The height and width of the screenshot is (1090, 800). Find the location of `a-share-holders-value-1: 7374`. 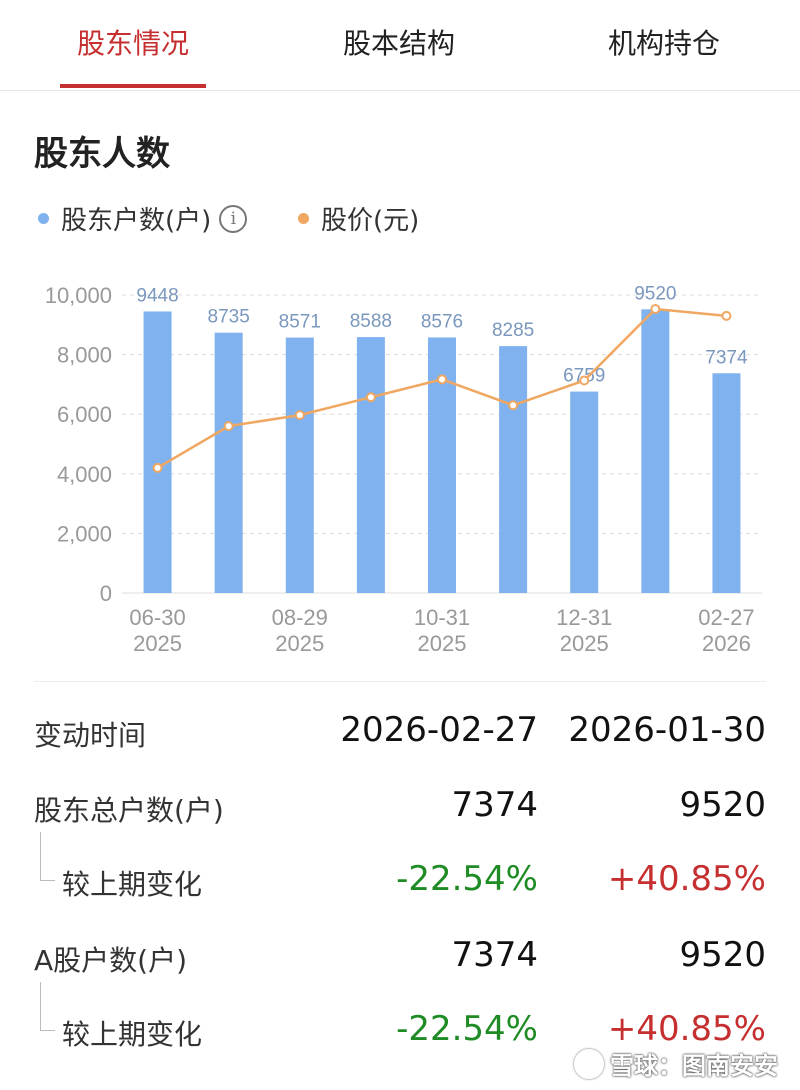

a-share-holders-value-1: 7374 is located at coordinates (494, 955).